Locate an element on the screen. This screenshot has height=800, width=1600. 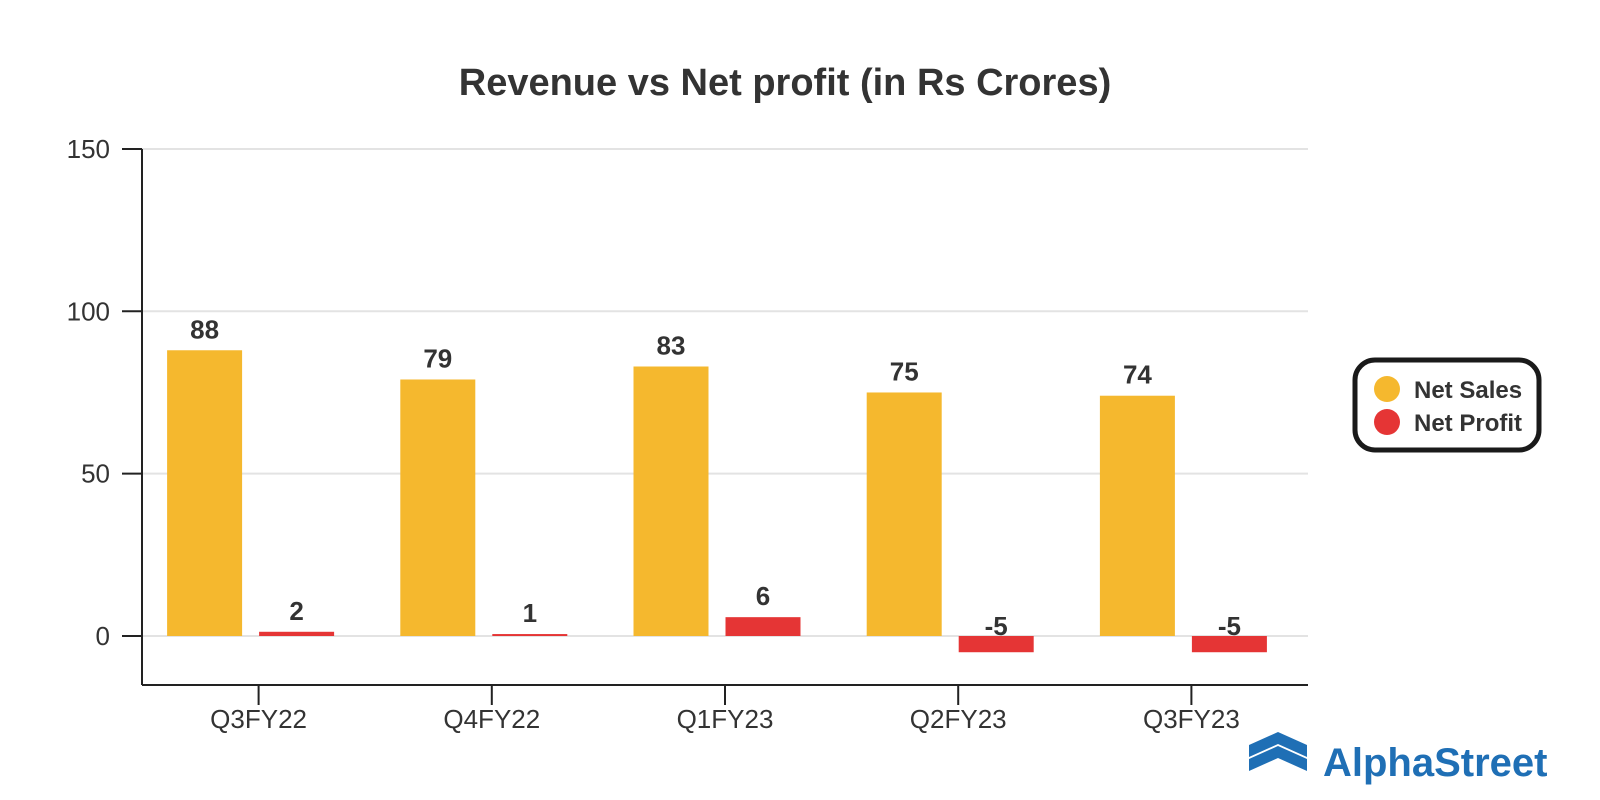
x-tick-label: Q1FY23 is located at coordinates (725, 719).